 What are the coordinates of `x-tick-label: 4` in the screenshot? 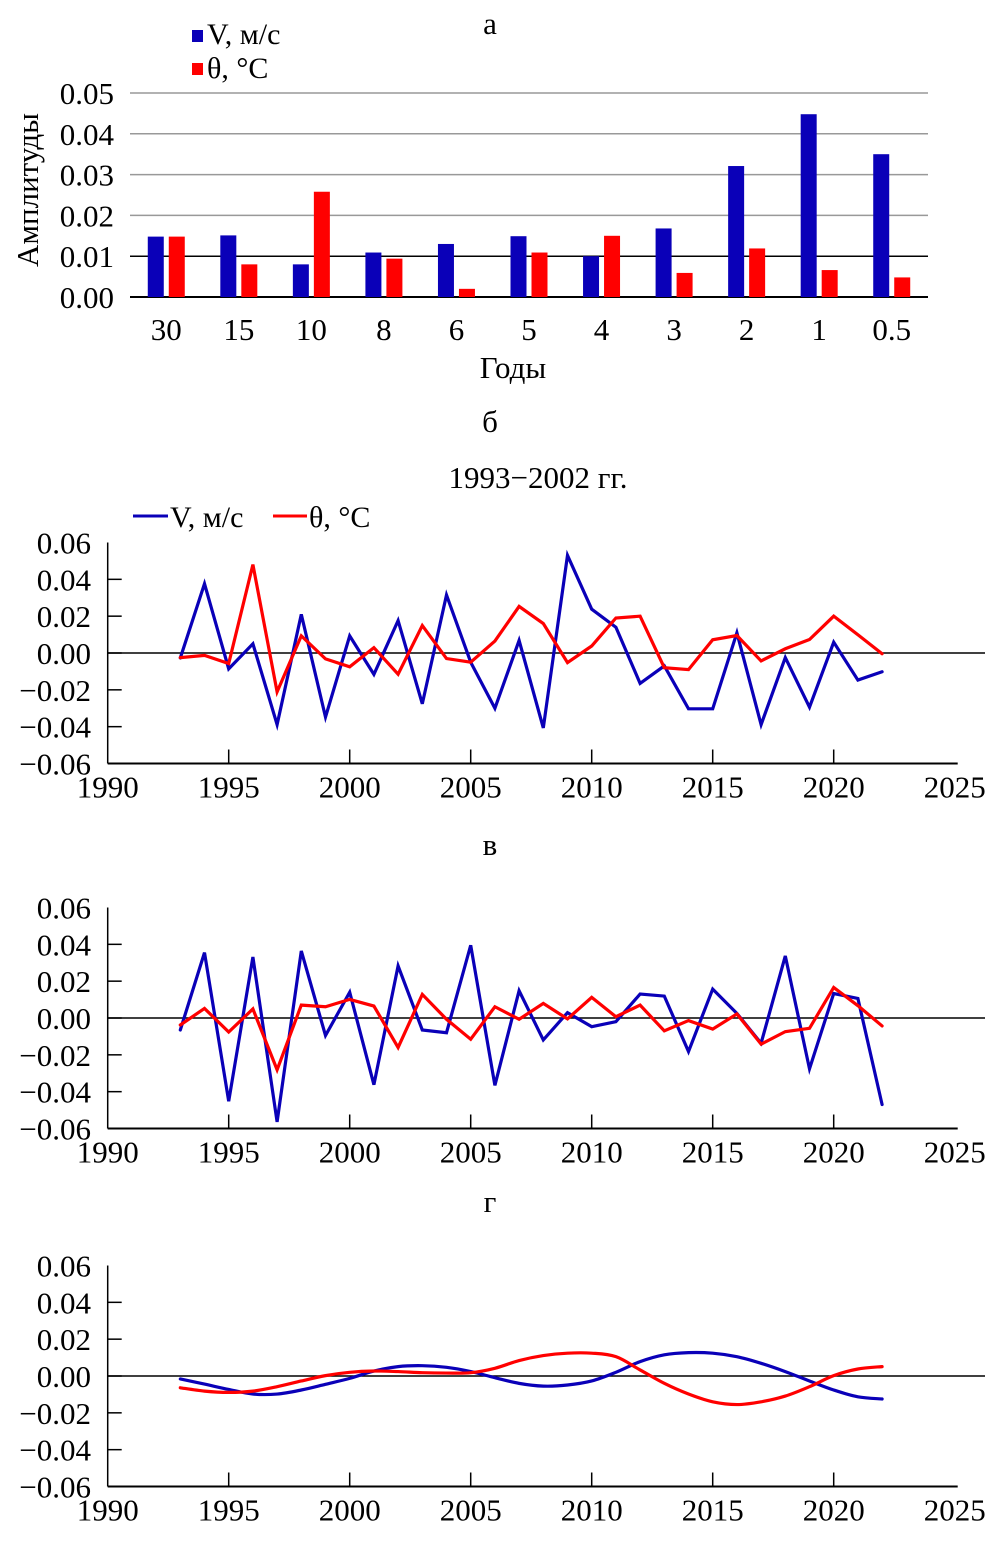 It's located at (602, 329).